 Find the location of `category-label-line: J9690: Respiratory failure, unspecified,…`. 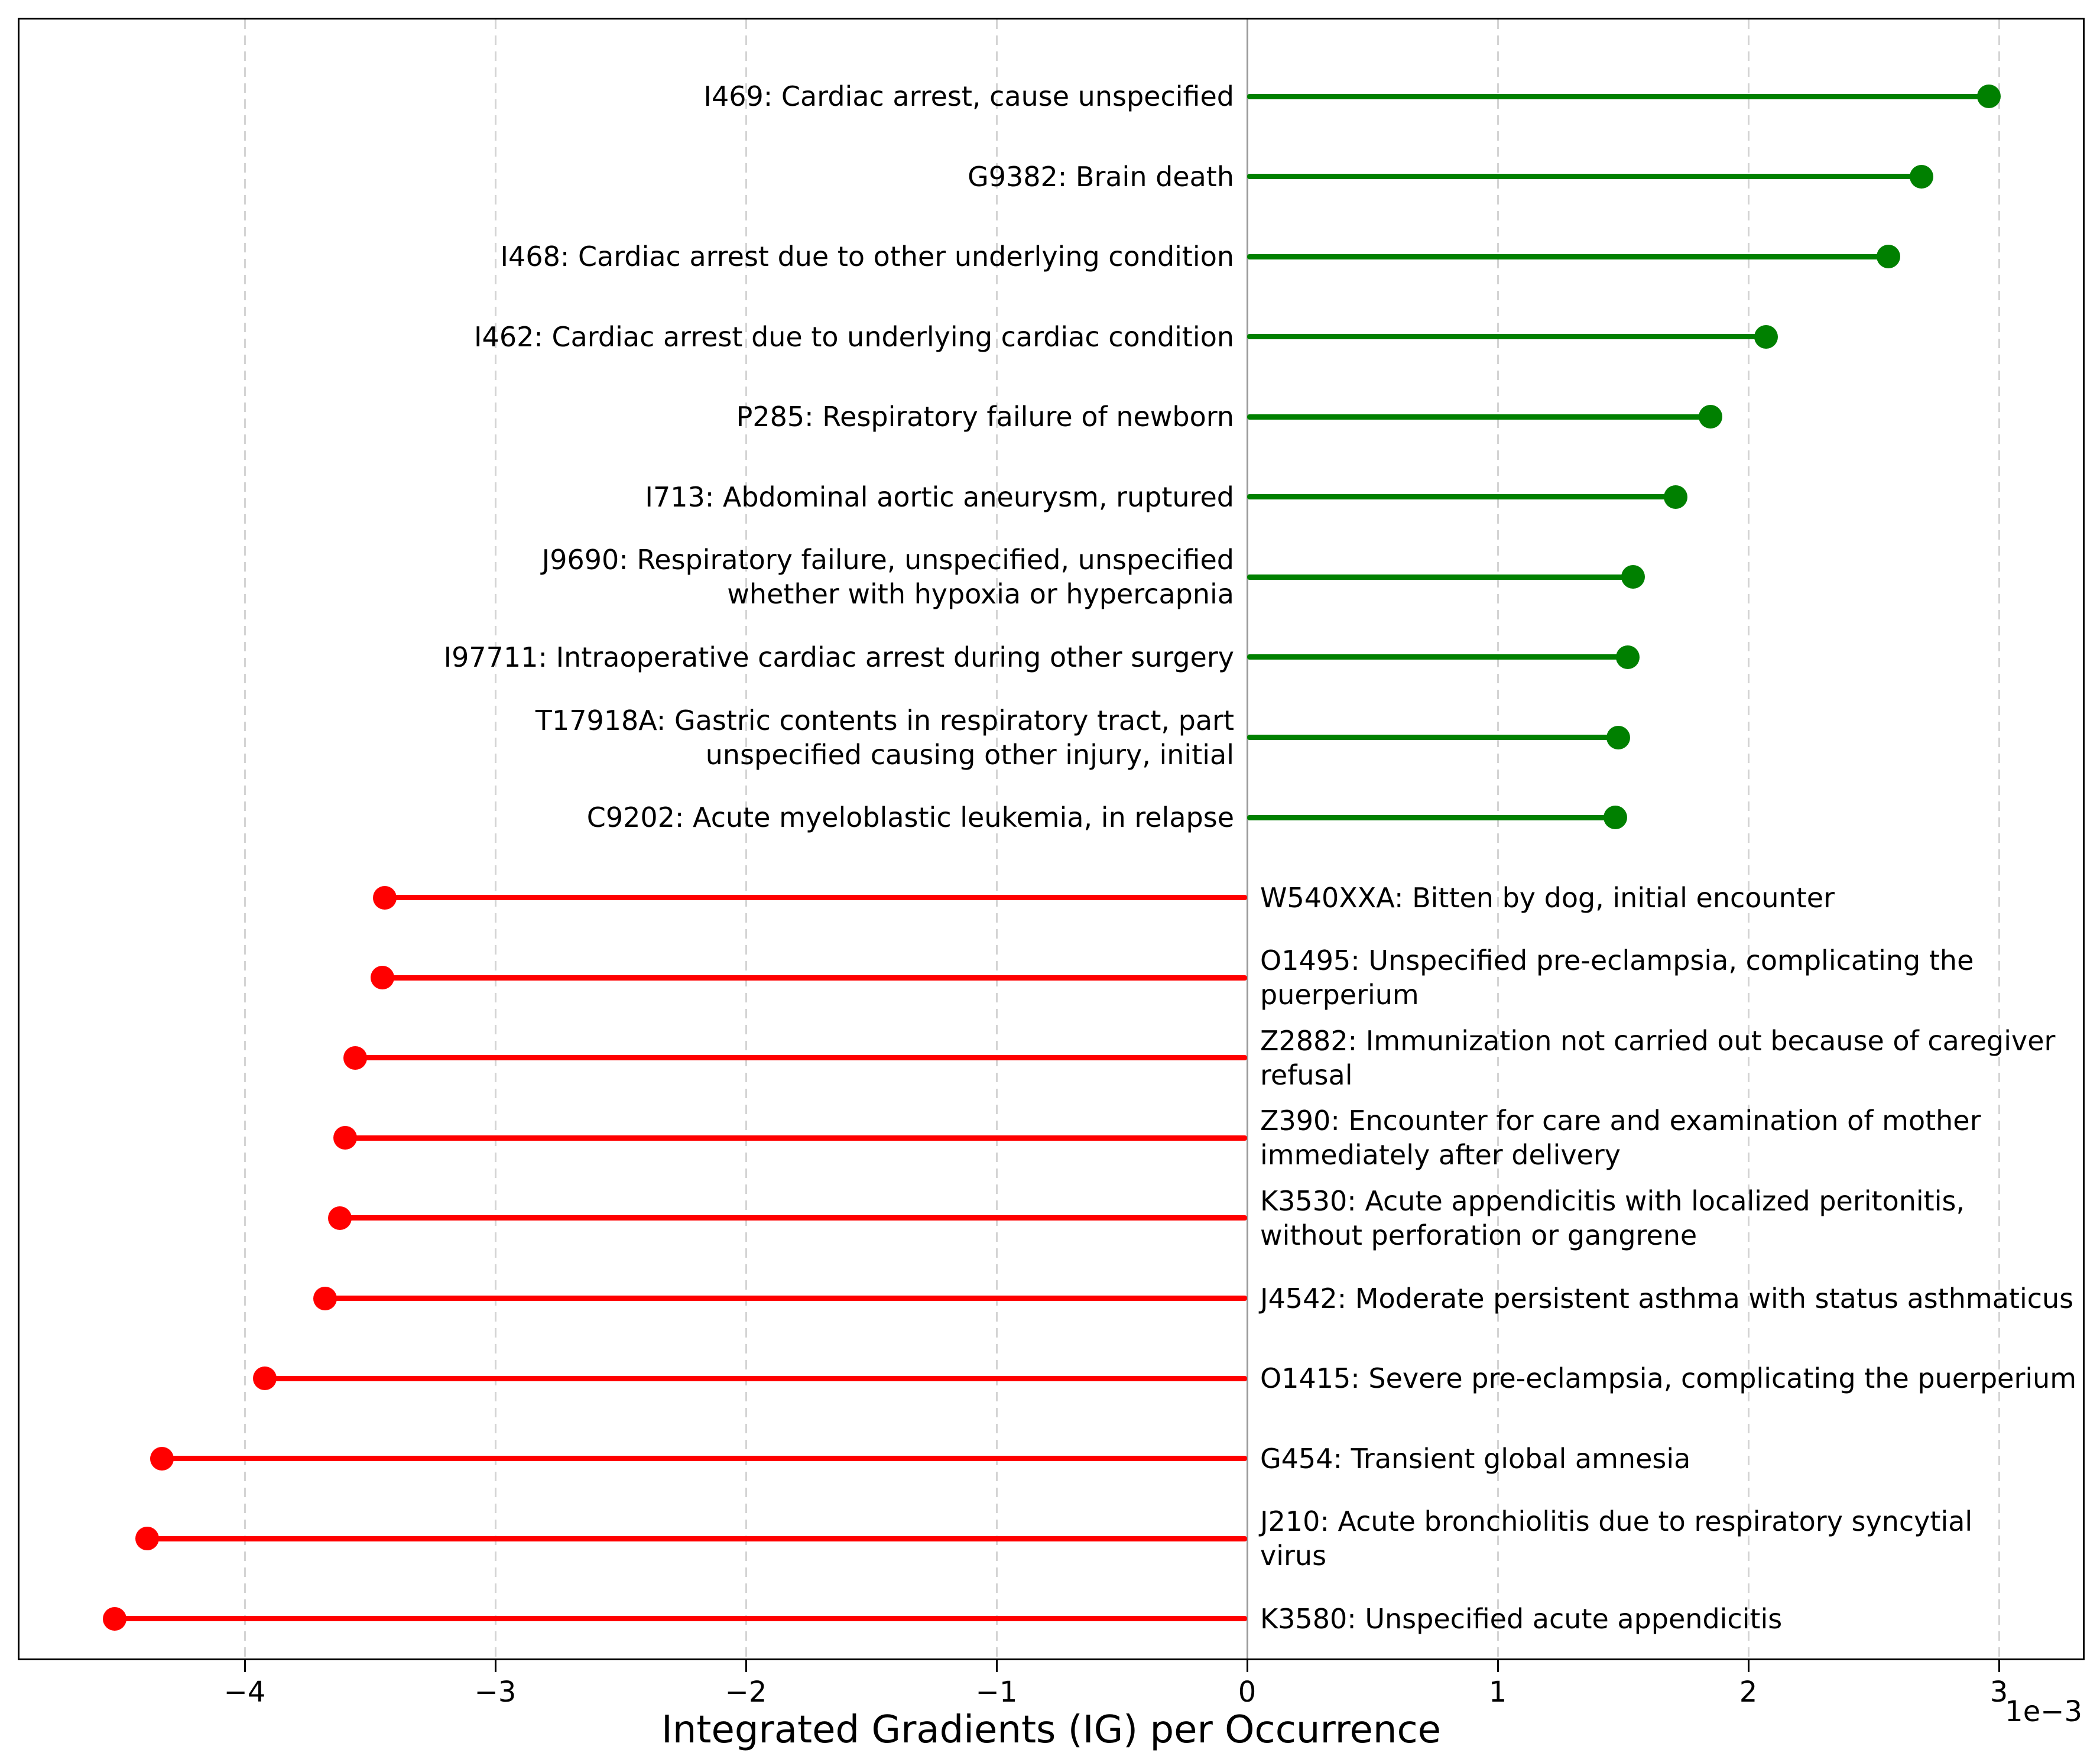

category-label-line: J9690: Respiratory failure, unspecified,… is located at coordinates (887, 560).